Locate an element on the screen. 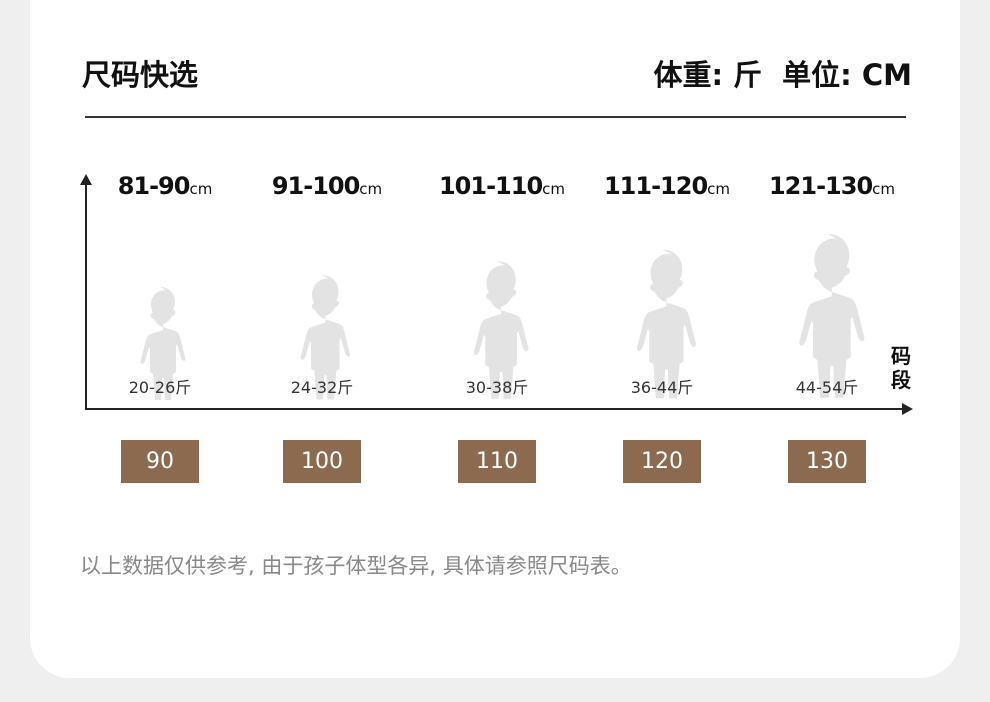 The width and height of the screenshot is (990, 702). size-button-120: 120 is located at coordinates (662, 461).